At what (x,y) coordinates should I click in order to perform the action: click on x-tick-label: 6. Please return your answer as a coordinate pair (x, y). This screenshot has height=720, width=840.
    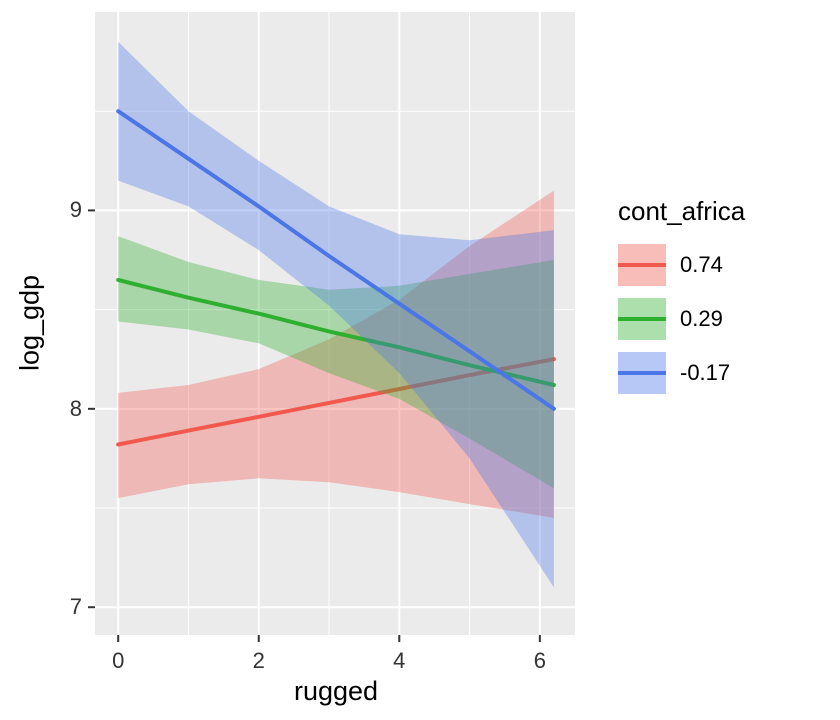
    Looking at the image, I should click on (539, 660).